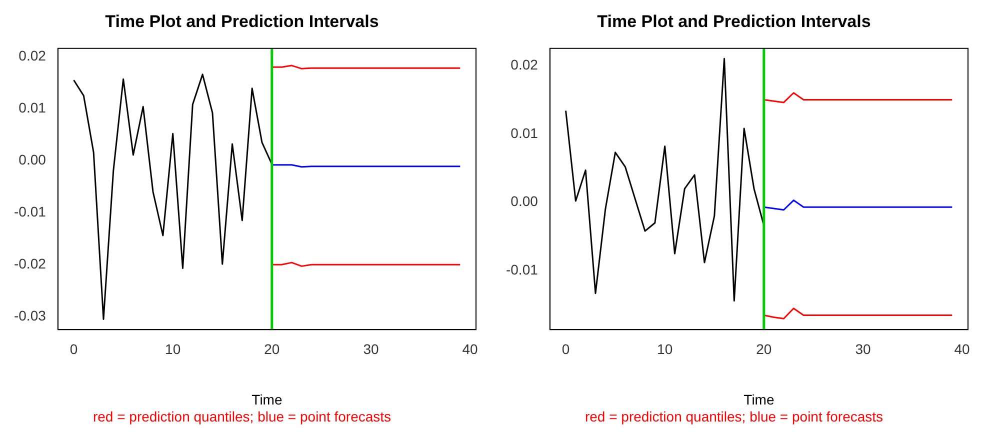 The width and height of the screenshot is (985, 432). Describe the element at coordinates (30, 315) in the screenshot. I see `y-tick-label: -0.03` at that location.